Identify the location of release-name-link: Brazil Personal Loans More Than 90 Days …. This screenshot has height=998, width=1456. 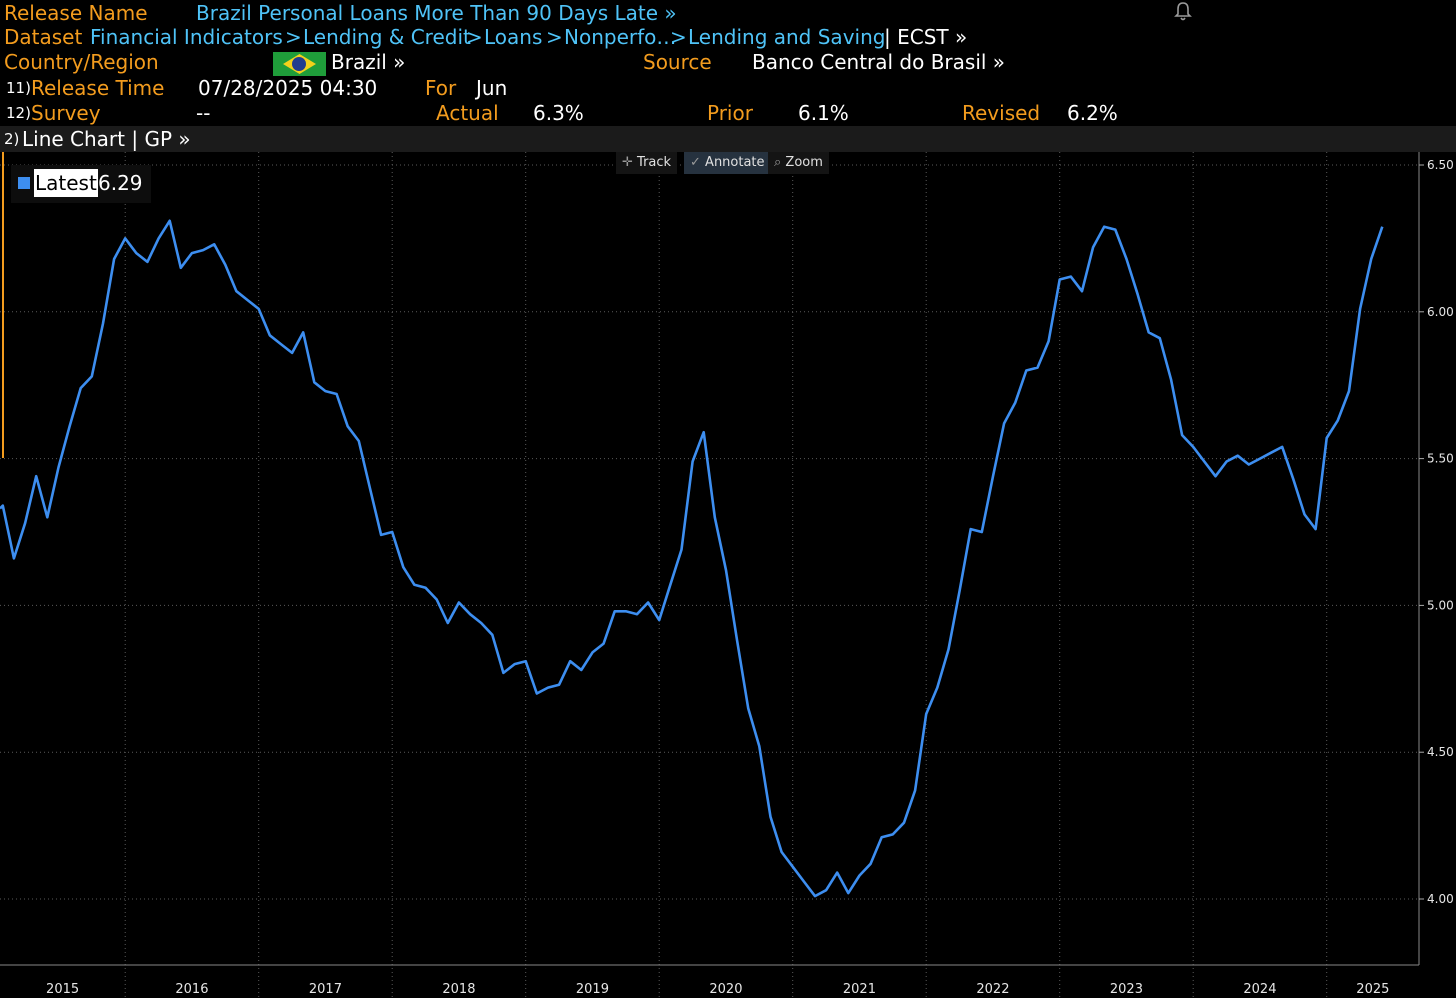
(436, 13).